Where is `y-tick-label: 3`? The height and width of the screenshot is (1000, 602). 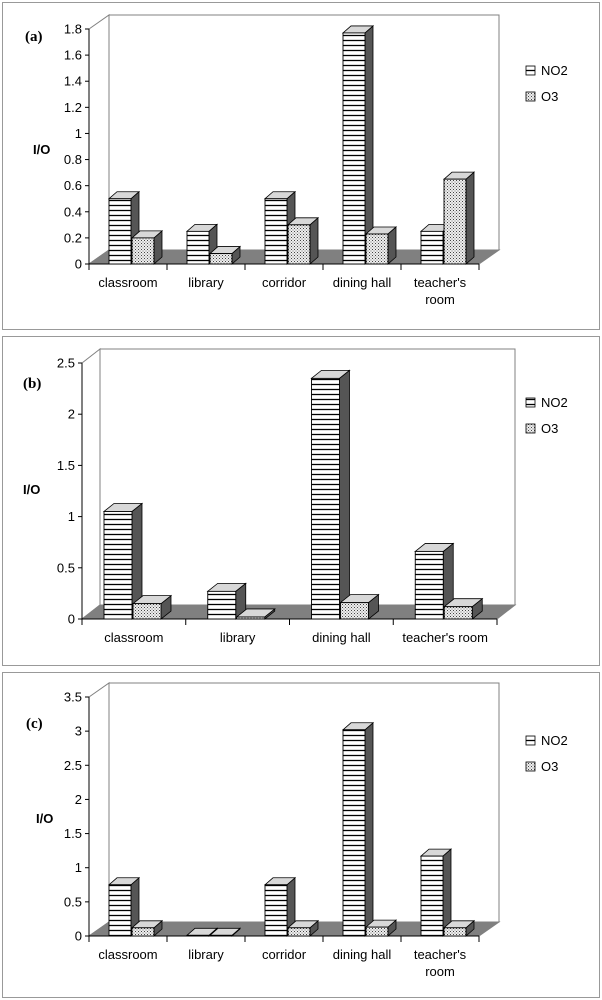 y-tick-label: 3 is located at coordinates (78, 731).